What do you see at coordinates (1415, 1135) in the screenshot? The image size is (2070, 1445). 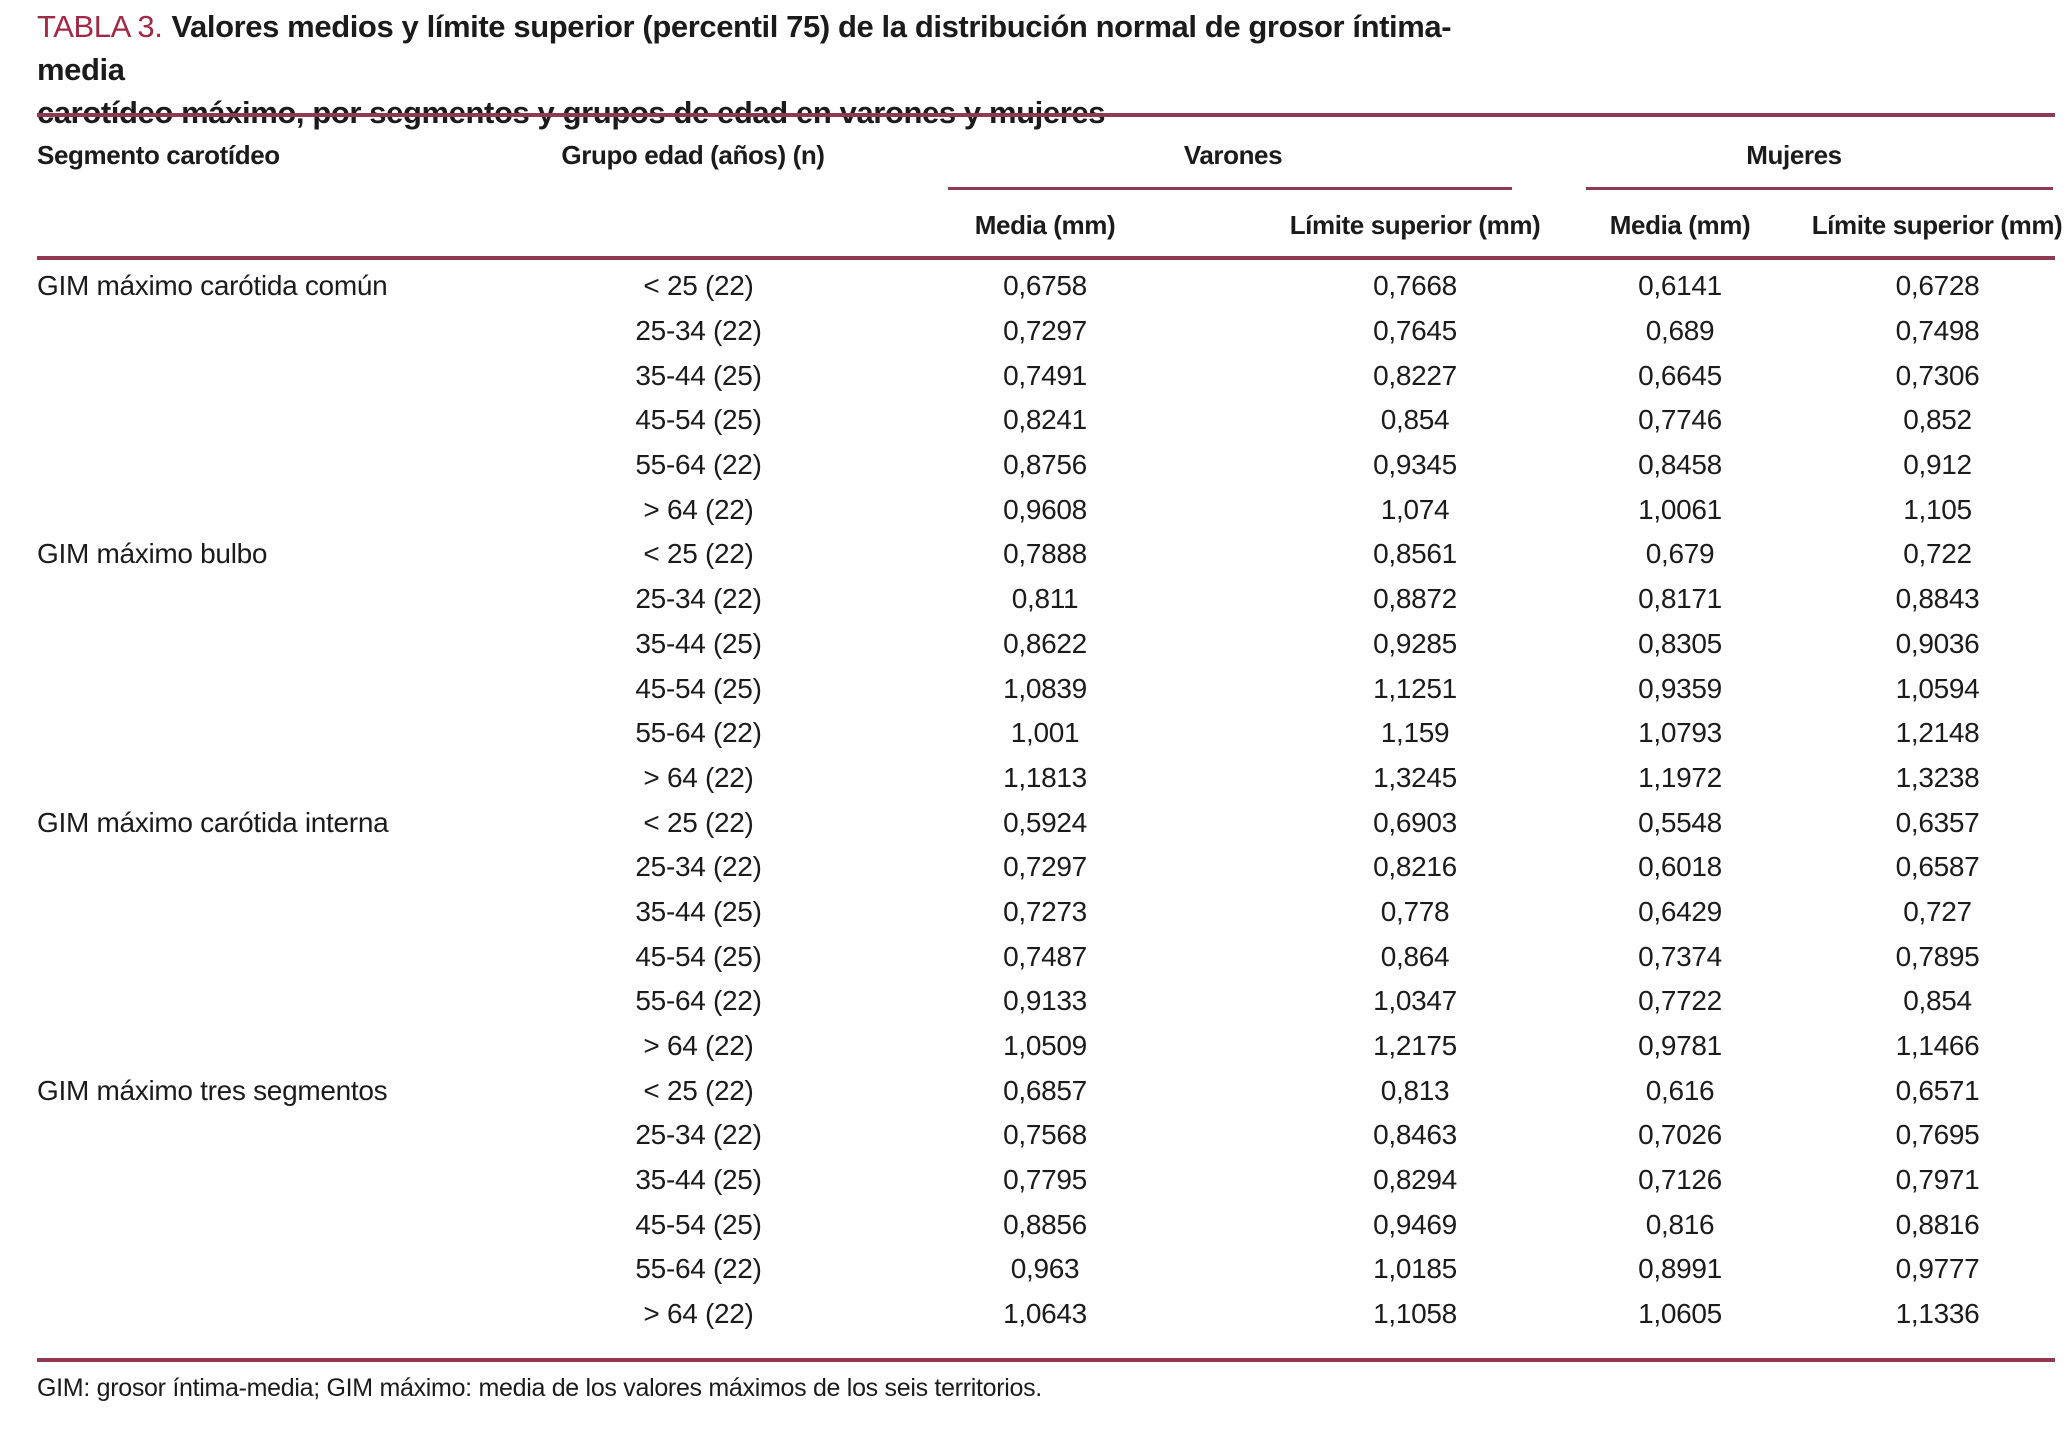 I see `men-upper-cell: 0,8463` at bounding box center [1415, 1135].